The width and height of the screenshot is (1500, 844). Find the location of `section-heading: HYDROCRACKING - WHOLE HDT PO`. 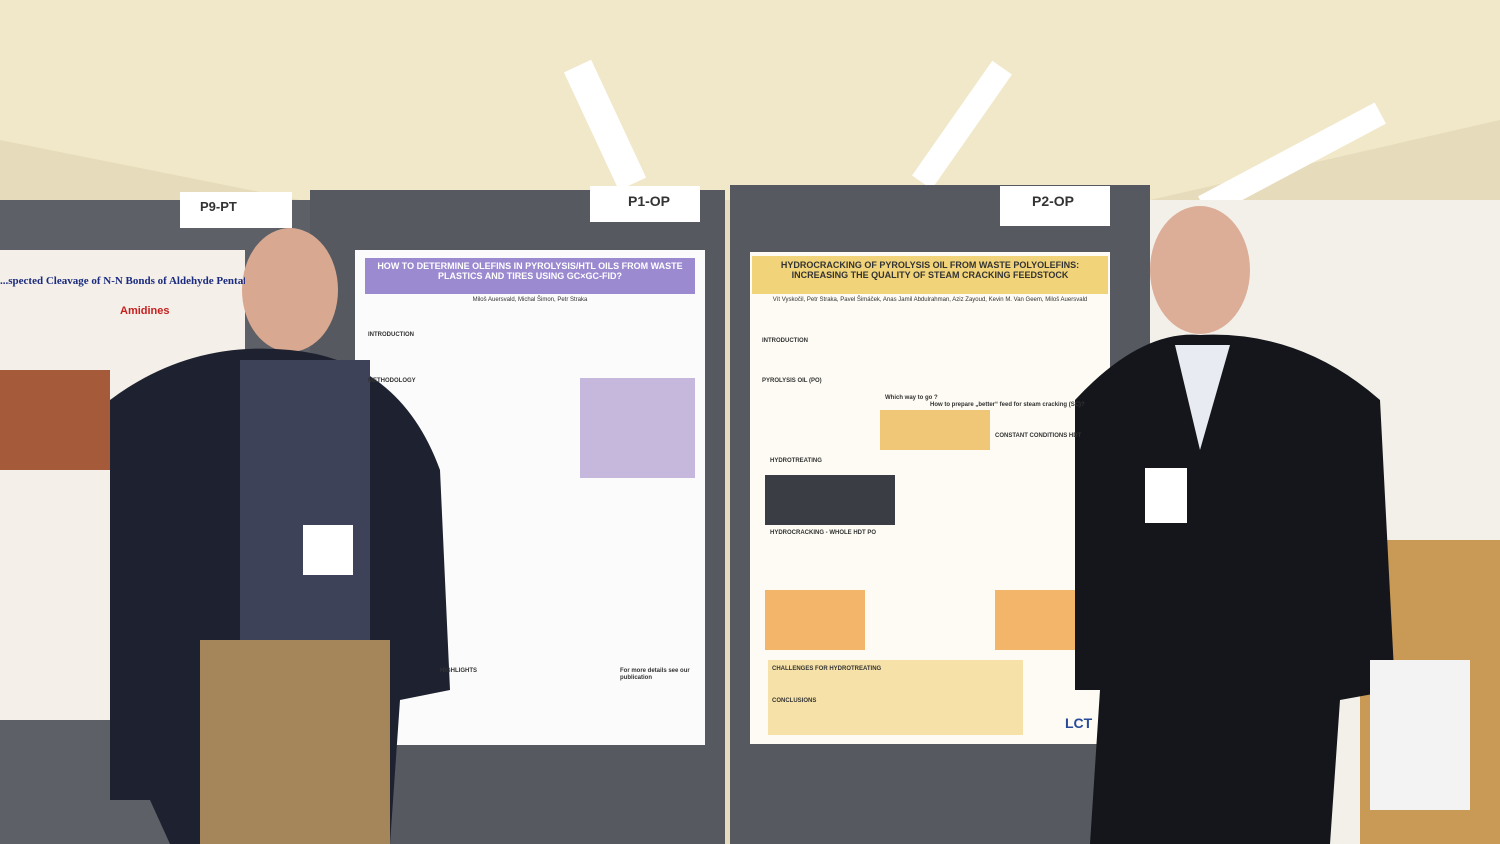

section-heading: HYDROCRACKING - WHOLE HDT PO is located at coordinates (823, 533).